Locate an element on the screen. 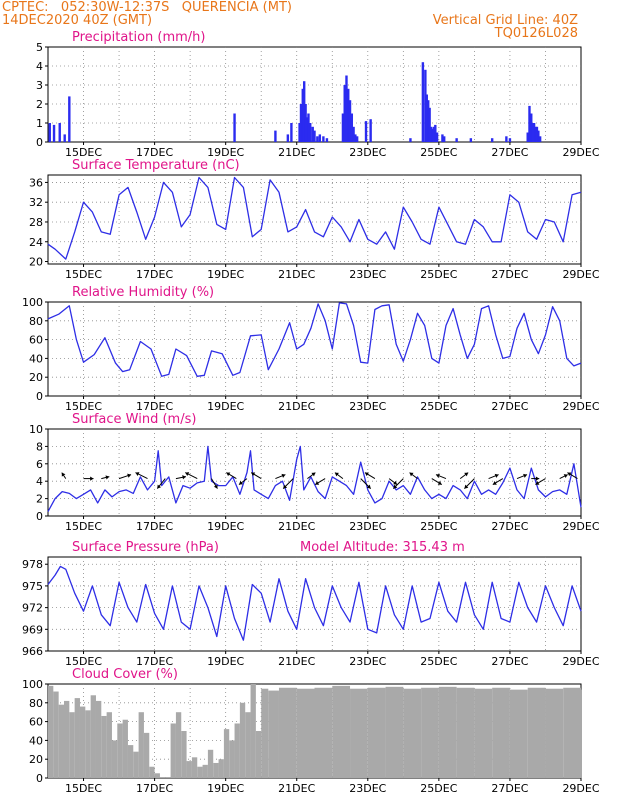 This screenshot has height=800, width=618. y-tick-label: 32 is located at coordinates (36, 202).